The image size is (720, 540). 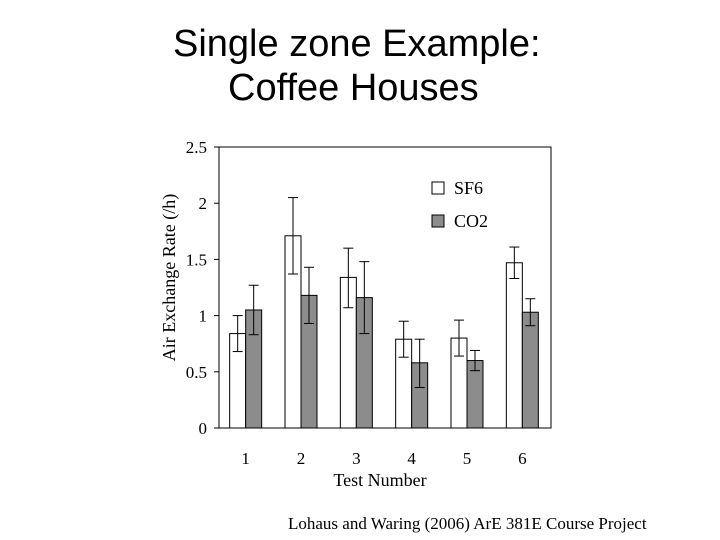 I want to click on y-axis-label: Air Exchange Rate (/h), so click(x=169, y=277).